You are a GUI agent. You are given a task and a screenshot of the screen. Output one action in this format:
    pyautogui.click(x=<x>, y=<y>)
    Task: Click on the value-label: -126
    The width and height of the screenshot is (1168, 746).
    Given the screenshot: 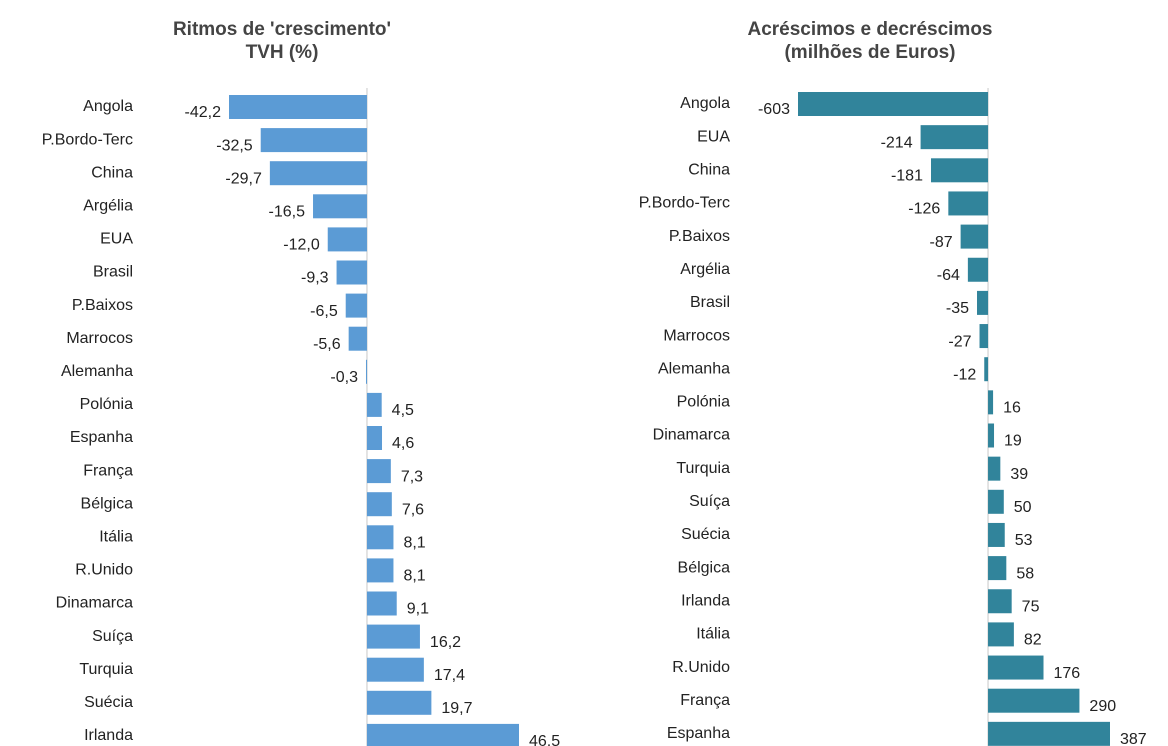 What is the action you would take?
    pyautogui.click(x=924, y=209)
    